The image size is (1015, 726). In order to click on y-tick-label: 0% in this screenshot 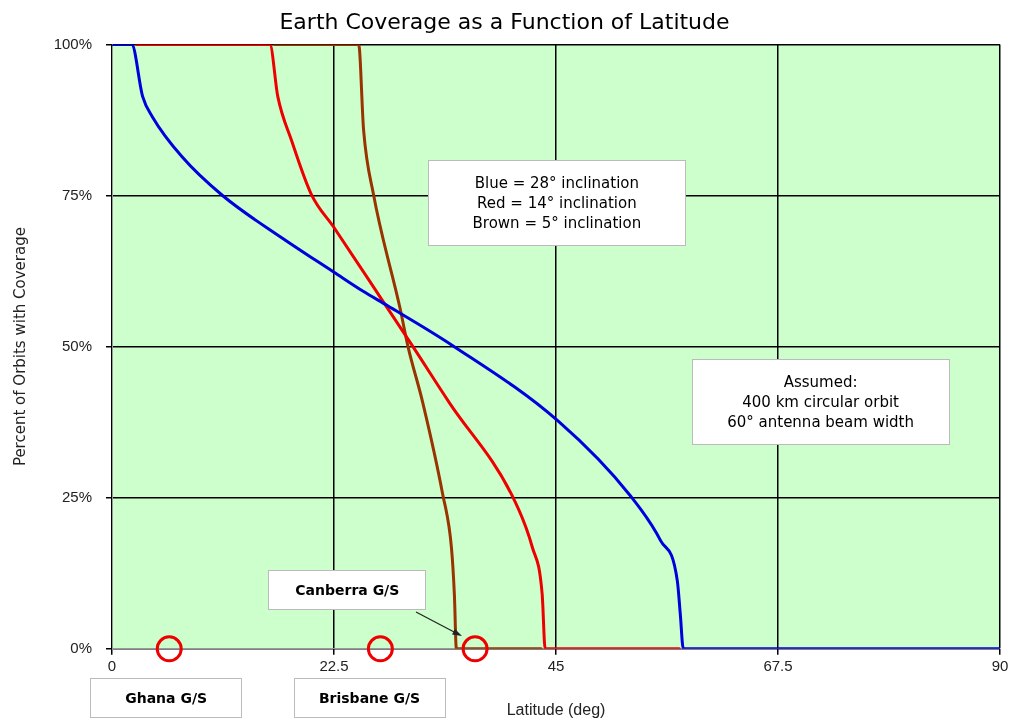, I will do `click(81, 647)`.